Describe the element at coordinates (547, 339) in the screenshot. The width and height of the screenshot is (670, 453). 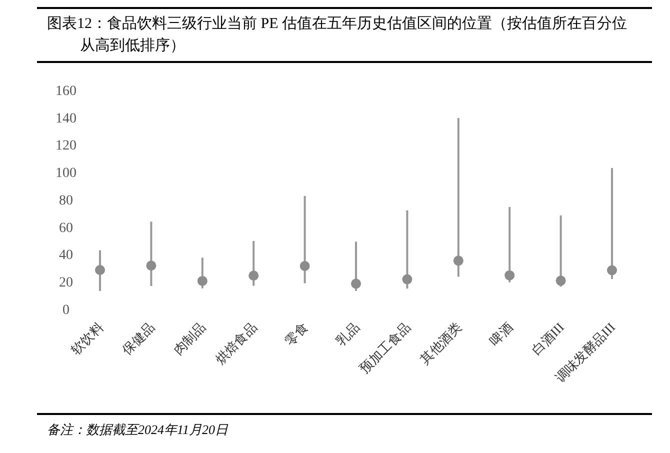
I see `x-tick-label: 白酒III` at that location.